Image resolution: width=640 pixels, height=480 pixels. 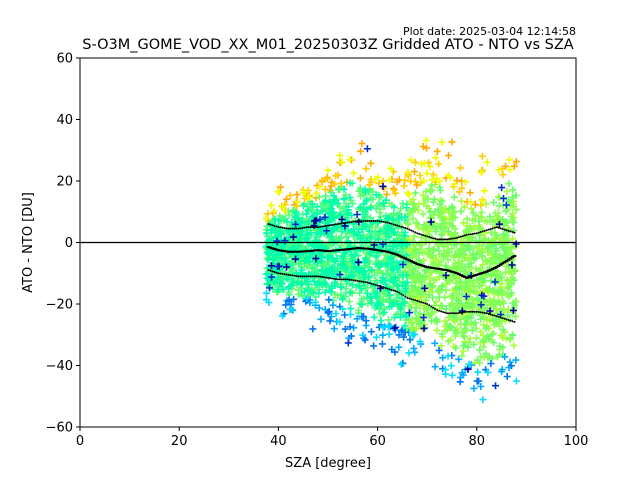 What do you see at coordinates (278, 441) in the screenshot?
I see `x-tick-label: 40` at bounding box center [278, 441].